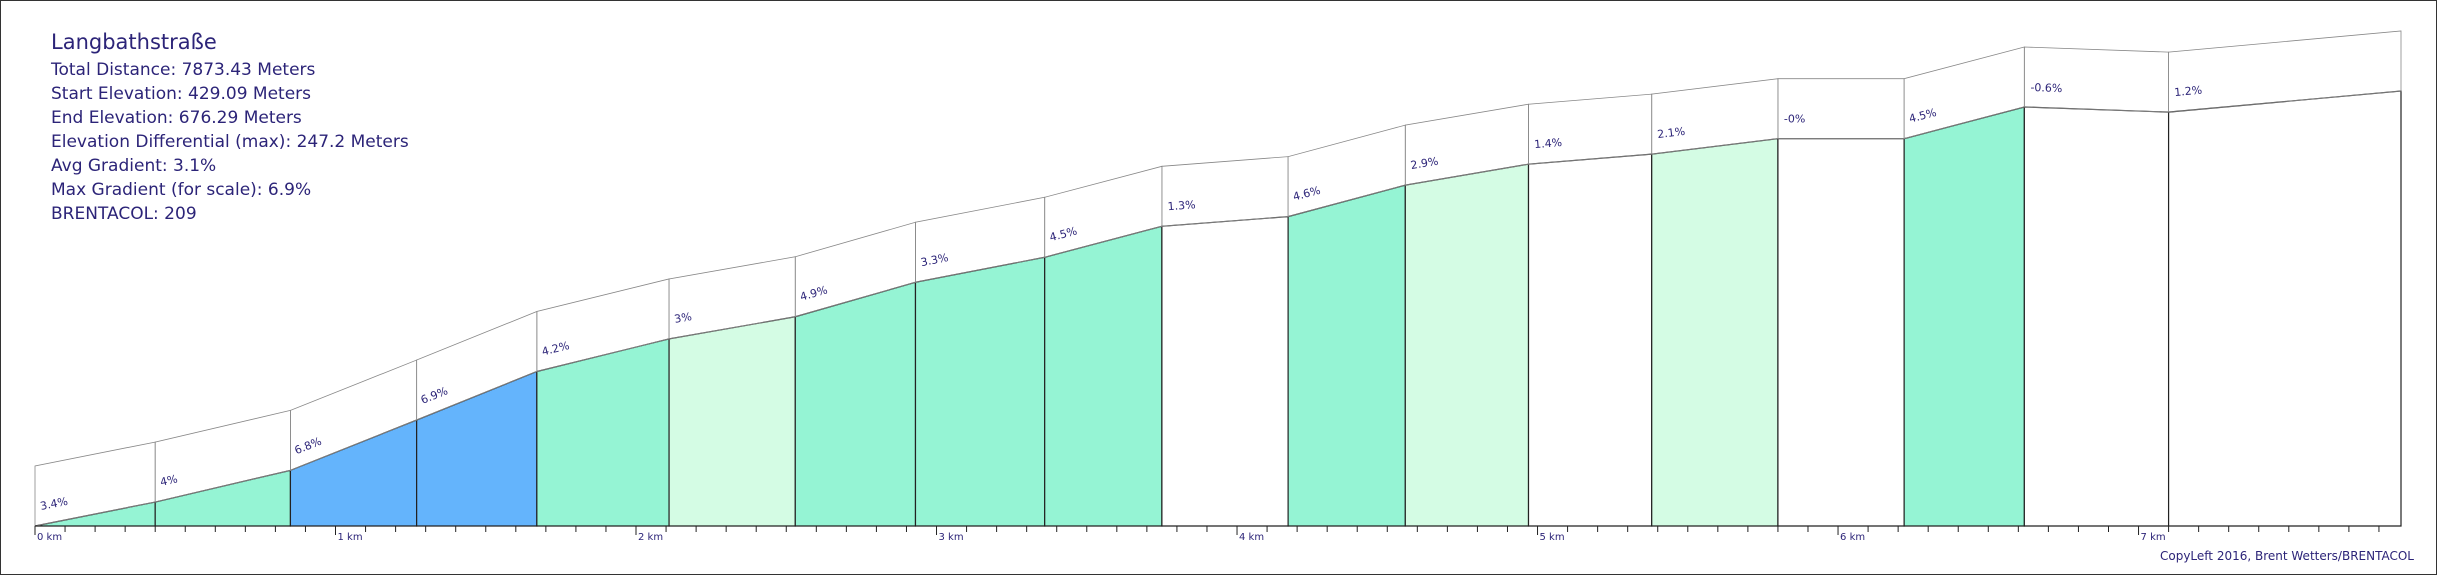 This screenshot has width=2437, height=575. Describe the element at coordinates (2286, 556) in the screenshot. I see `copyleft-credit: CopyLeft 2016, Brent Wetters/BRENTACOL` at that location.